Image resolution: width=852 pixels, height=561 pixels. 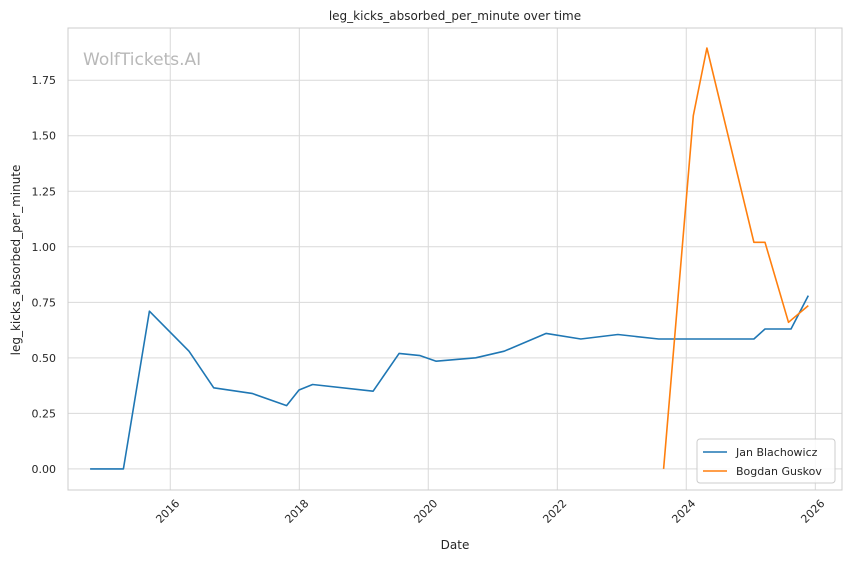 What do you see at coordinates (44, 191) in the screenshot?
I see `y-tick-label: 1.25` at bounding box center [44, 191].